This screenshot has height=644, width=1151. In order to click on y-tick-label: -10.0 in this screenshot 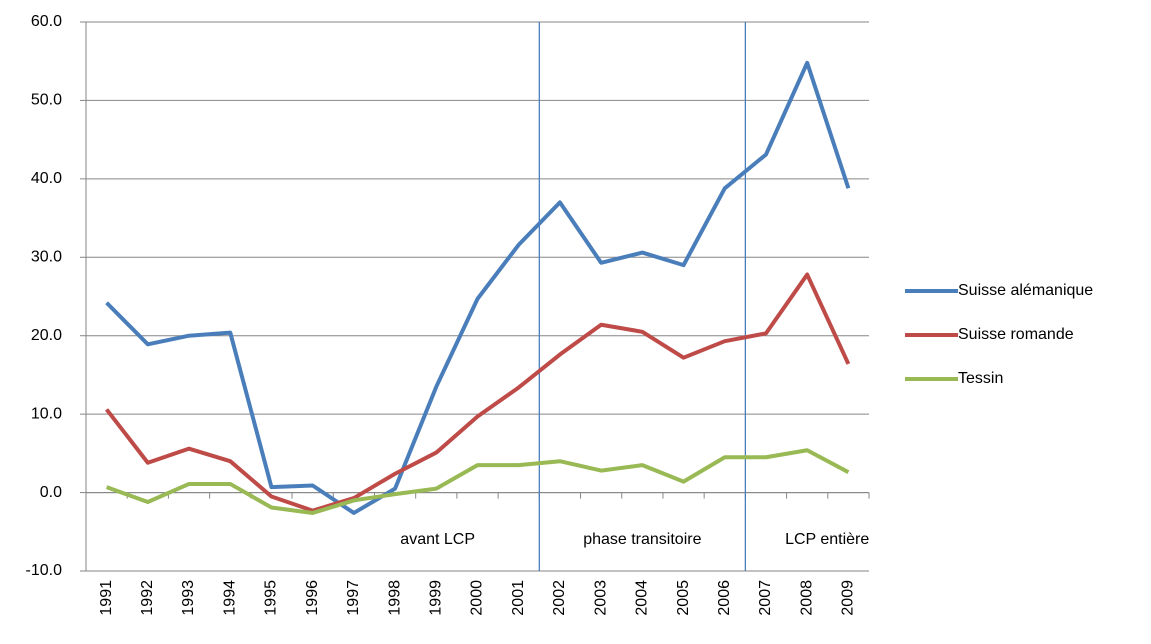, I will do `click(44, 570)`.